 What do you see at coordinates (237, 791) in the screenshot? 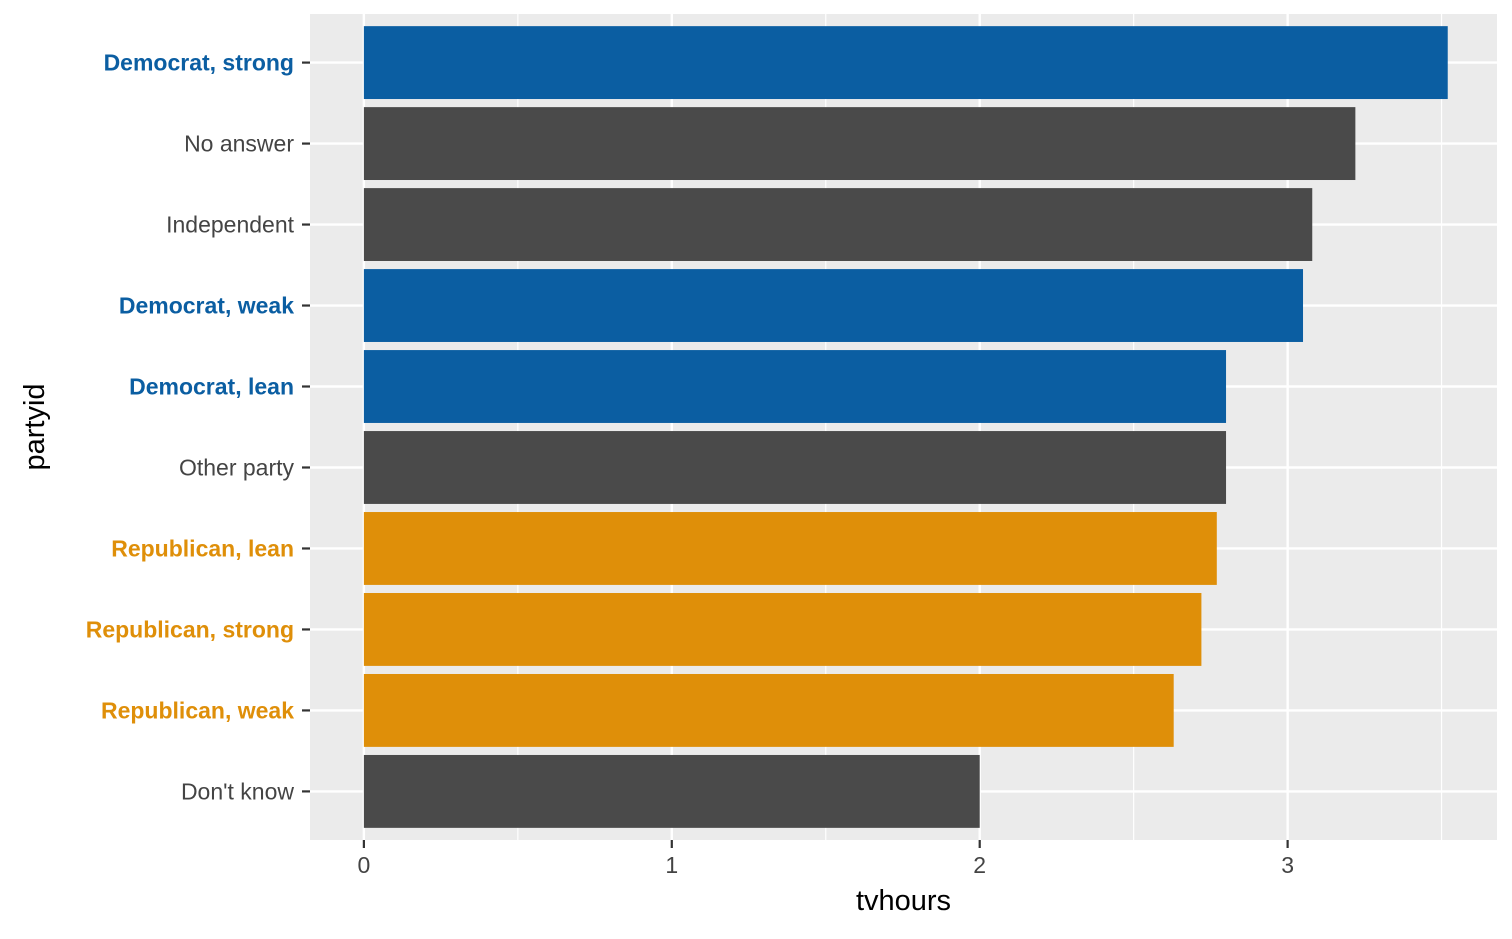
I see `y-tick-label: Don't know` at bounding box center [237, 791].